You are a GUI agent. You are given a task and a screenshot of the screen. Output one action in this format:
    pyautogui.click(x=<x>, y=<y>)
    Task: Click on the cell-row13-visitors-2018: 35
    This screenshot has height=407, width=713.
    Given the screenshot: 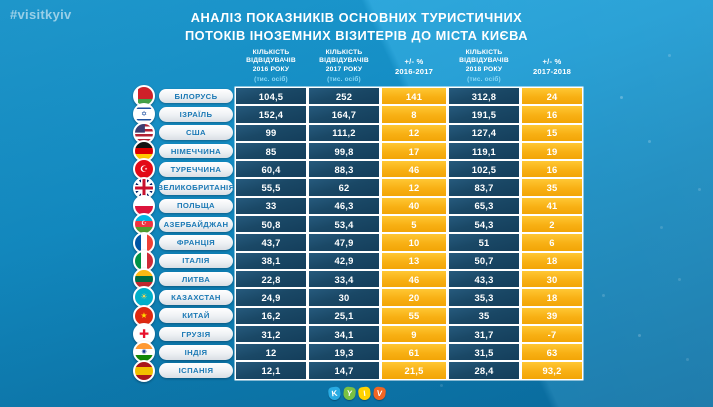 What is the action you would take?
    pyautogui.click(x=484, y=315)
    